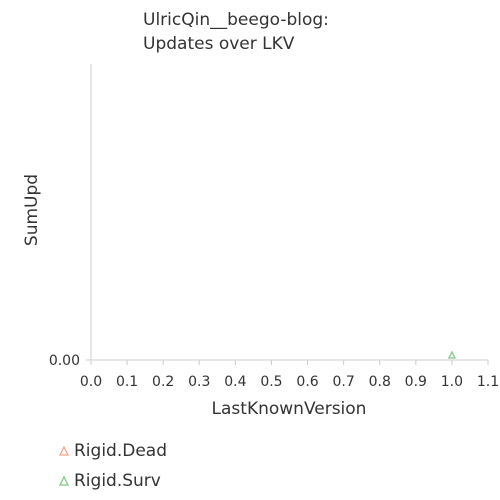 This screenshot has width=500, height=500. Describe the element at coordinates (380, 382) in the screenshot. I see `x-tick-label: 0.8` at that location.